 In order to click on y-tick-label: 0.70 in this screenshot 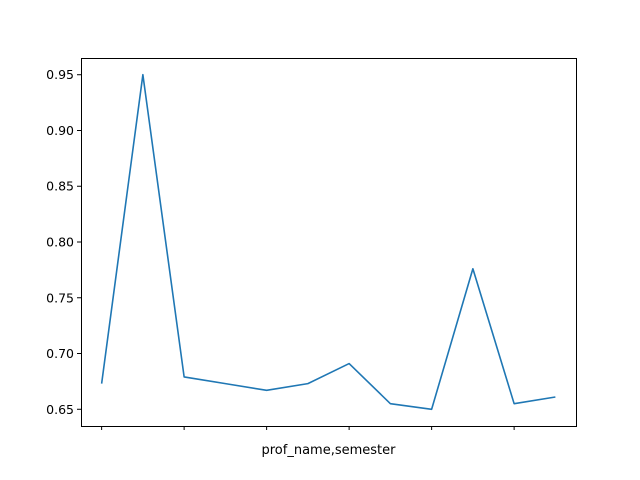, I will do `click(60, 353)`.